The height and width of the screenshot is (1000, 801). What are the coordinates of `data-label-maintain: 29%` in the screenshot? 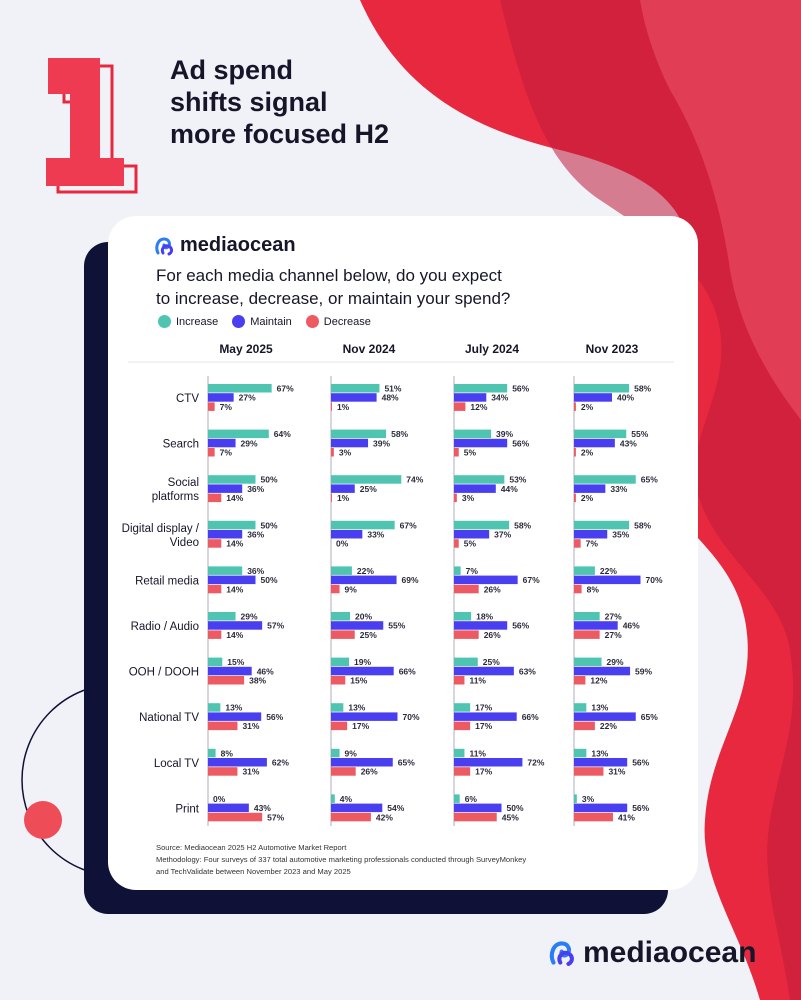 It's located at (249, 443).